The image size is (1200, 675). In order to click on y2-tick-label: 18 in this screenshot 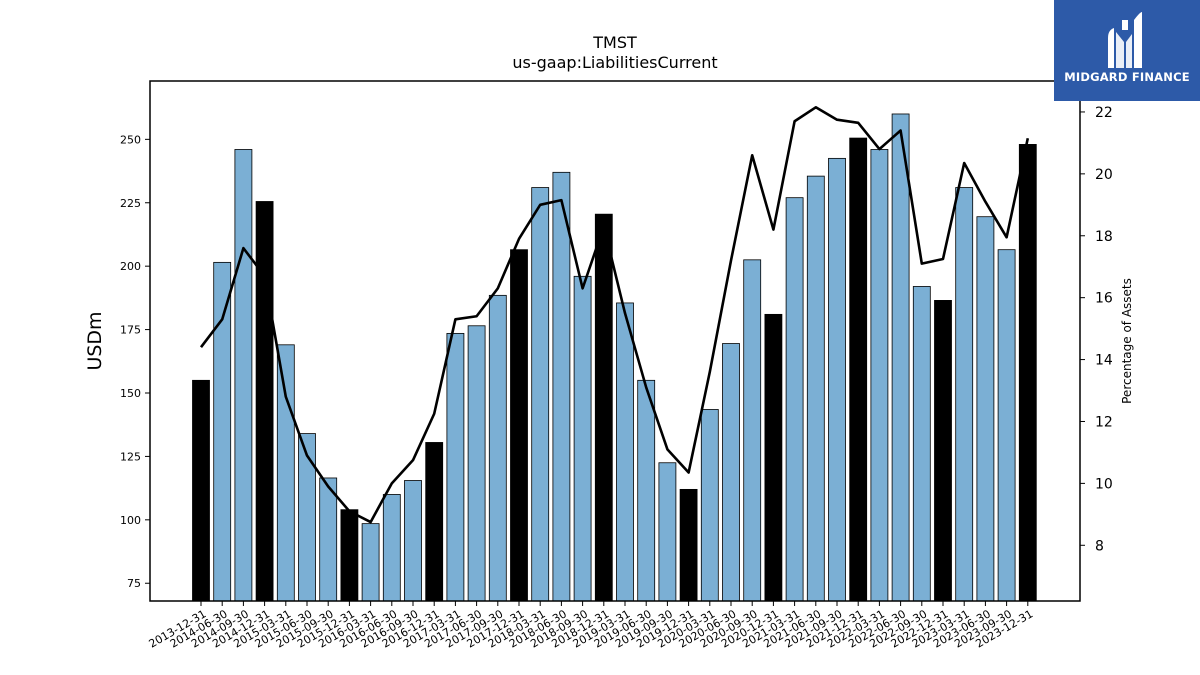, I will do `click(1104, 237)`.